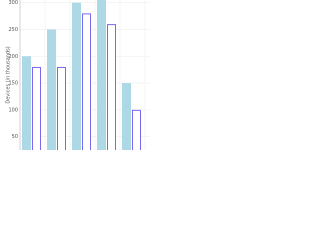 Image resolution: width=320 pixels, height=240 pixels. Describe the element at coordinates (15, 137) in the screenshot. I see `y-tick-label: 50` at that location.